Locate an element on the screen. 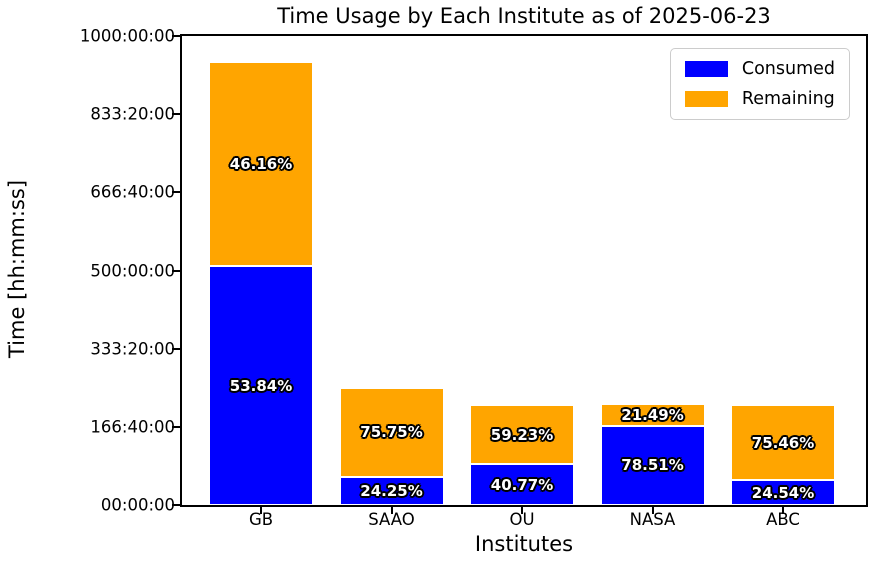 This screenshot has height=574, width=875. y-tick-label: 666:40:00 is located at coordinates (132, 192).